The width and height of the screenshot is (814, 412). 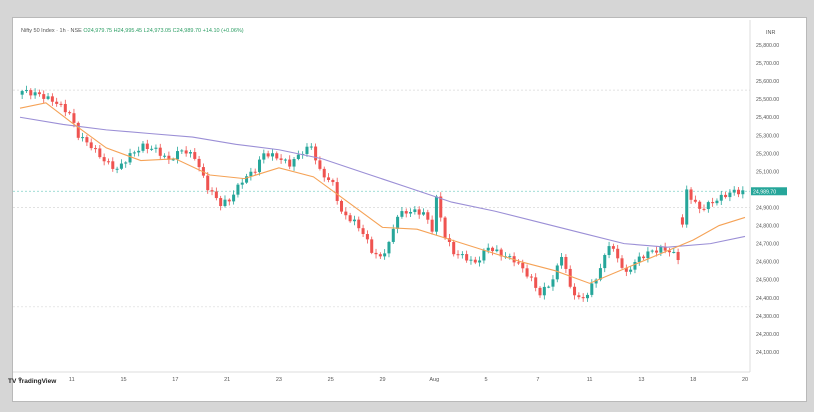 I want to click on y-tick-label: 25,700.00, so click(x=767, y=64).